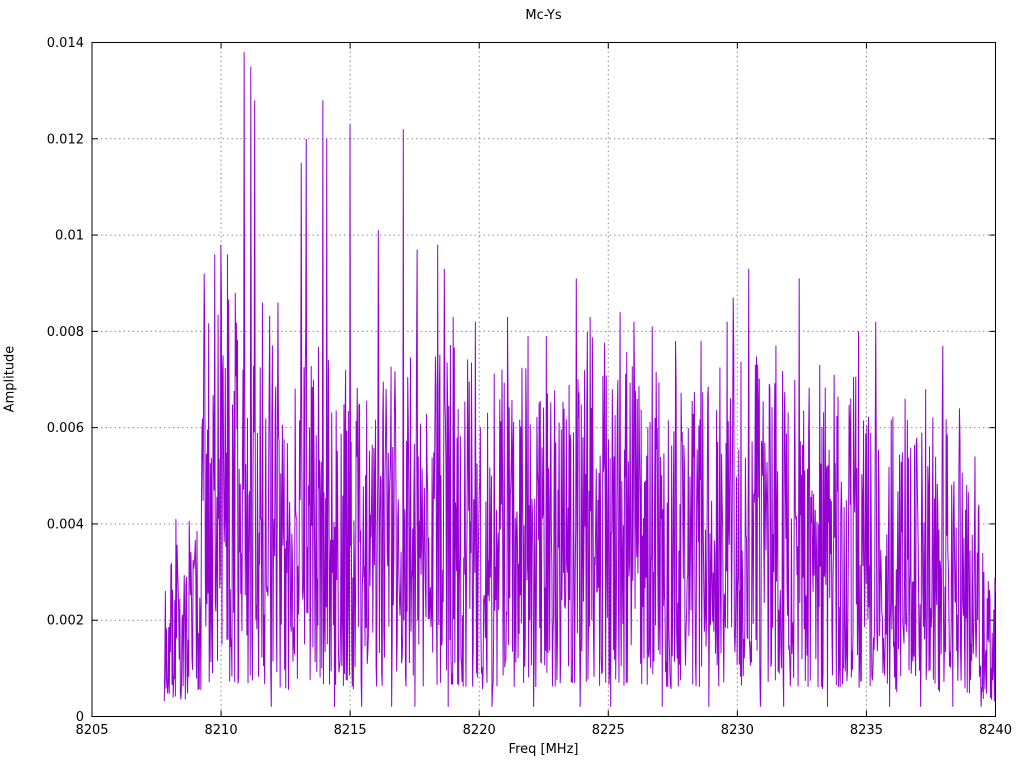  What do you see at coordinates (479, 730) in the screenshot?
I see `x-tick-label: 8220` at bounding box center [479, 730].